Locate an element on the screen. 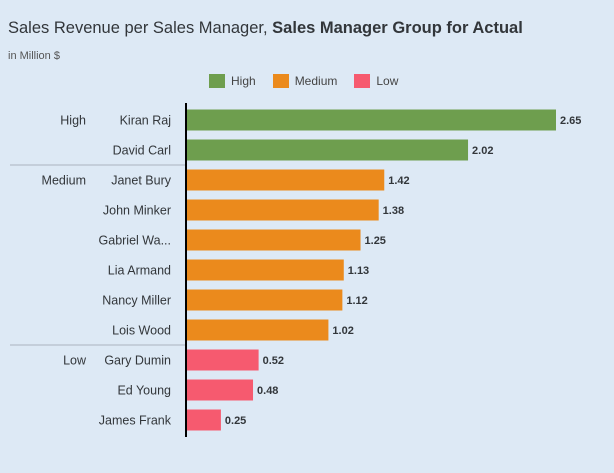  data-label-david-carl: 2.02 is located at coordinates (482, 151).